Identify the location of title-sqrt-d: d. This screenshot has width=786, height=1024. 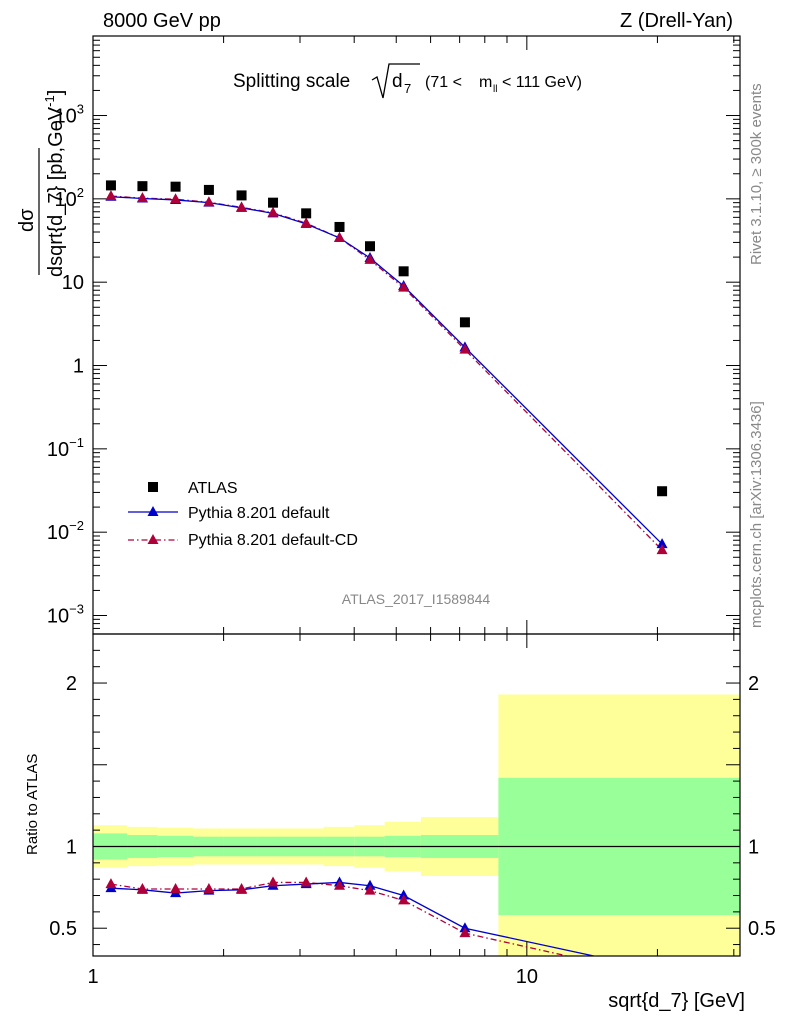
(397, 81).